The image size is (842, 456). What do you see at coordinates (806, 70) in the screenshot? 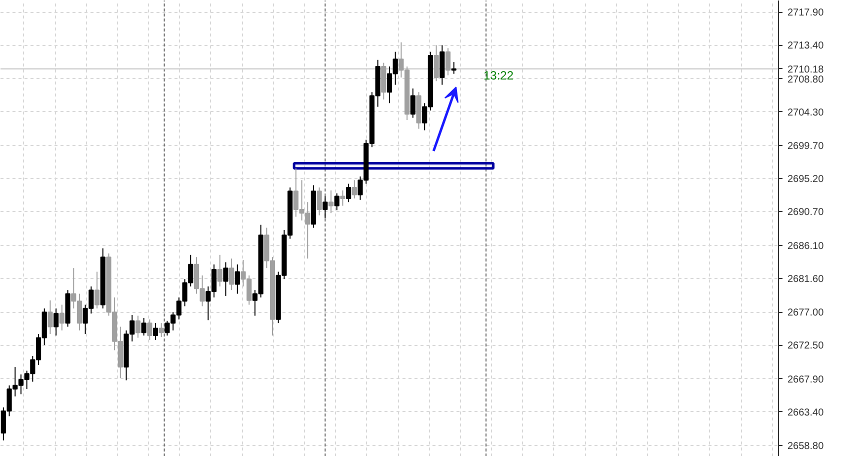
I see `ref-line-label: 2710.18` at bounding box center [806, 70].